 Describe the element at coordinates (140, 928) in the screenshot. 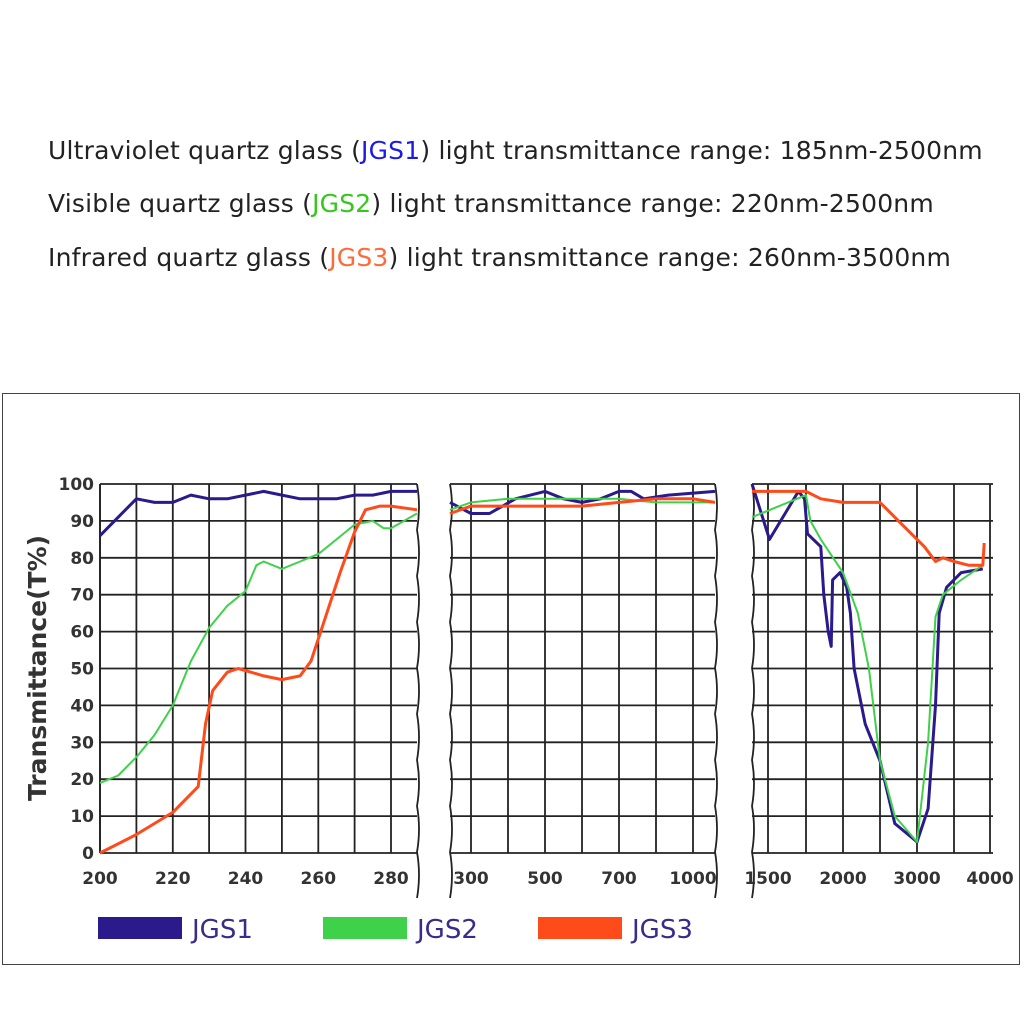

I see `legend-swatch-jgs1` at that location.